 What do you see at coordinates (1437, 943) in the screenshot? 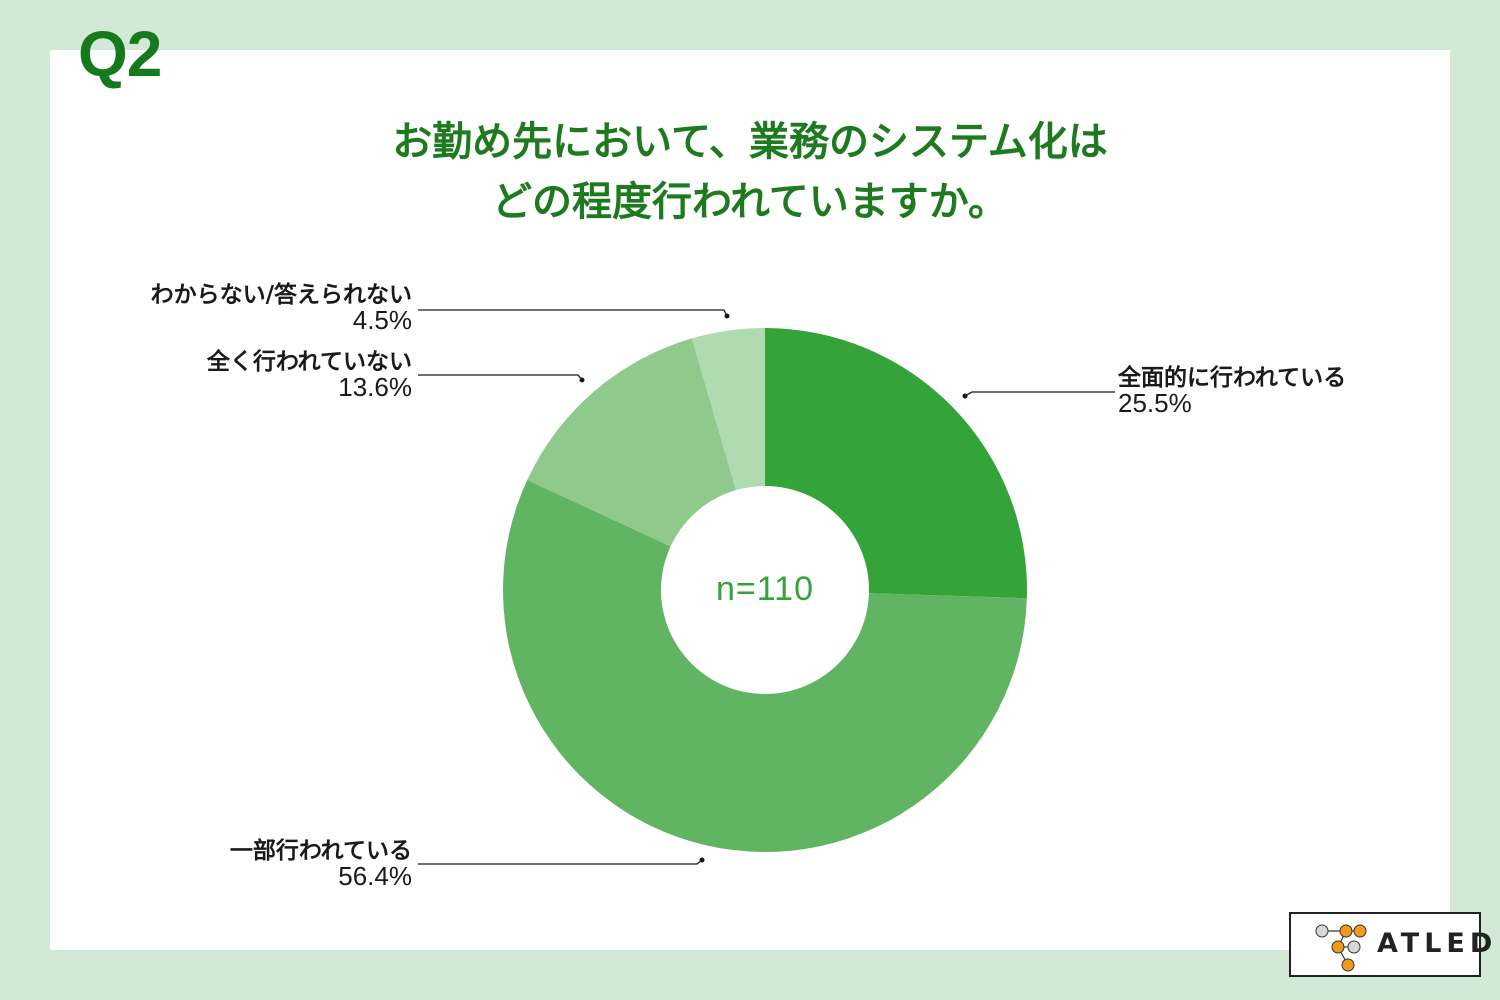
I see `logo-text: ATLED` at bounding box center [1437, 943].